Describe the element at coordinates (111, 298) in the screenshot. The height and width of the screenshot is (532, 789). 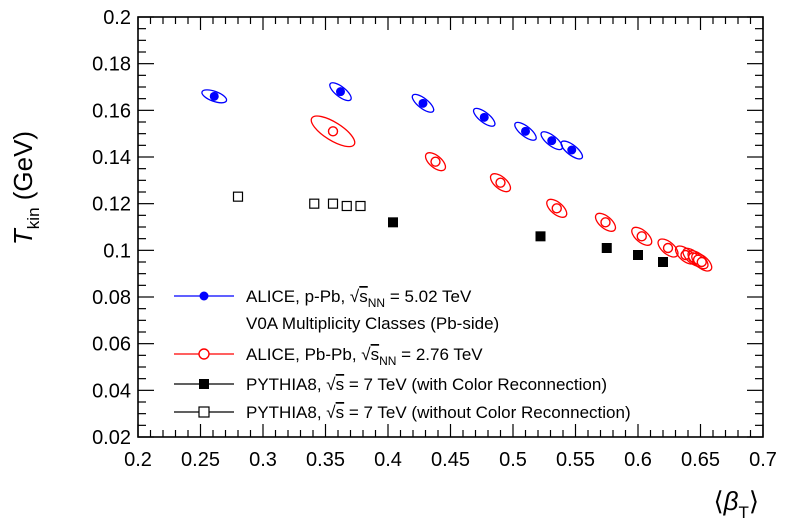
I see `y-tick-label: 0.08` at that location.